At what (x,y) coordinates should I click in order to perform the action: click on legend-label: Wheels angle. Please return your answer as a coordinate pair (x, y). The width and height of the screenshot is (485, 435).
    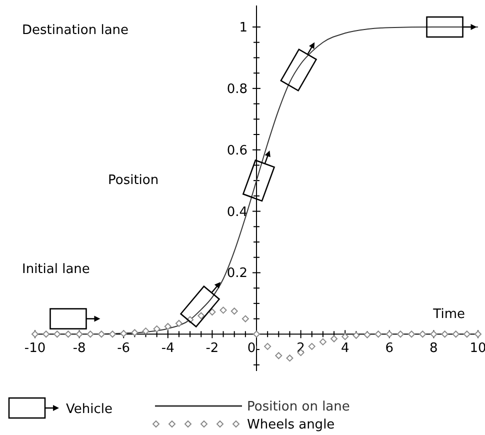
    Looking at the image, I should click on (291, 425).